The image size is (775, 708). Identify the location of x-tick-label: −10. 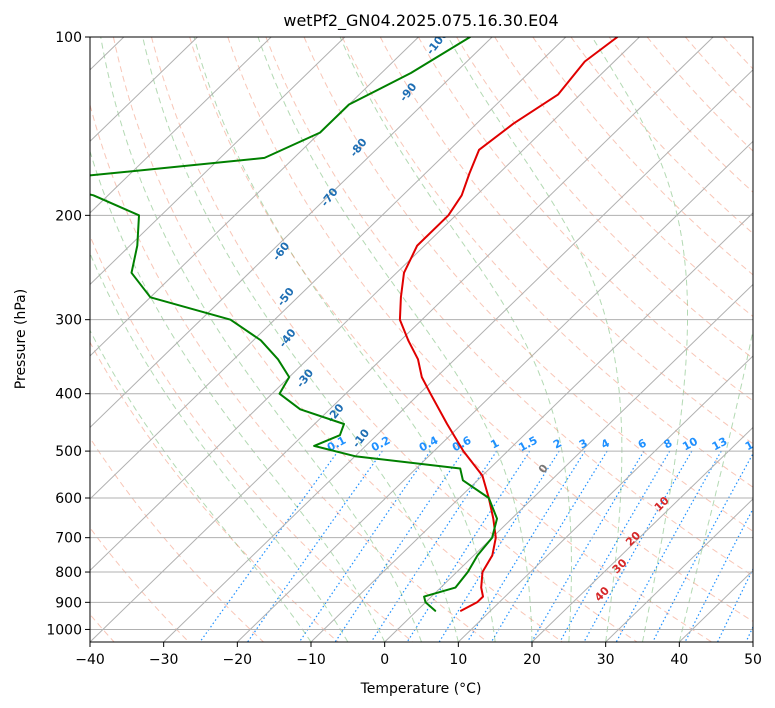
(311, 660).